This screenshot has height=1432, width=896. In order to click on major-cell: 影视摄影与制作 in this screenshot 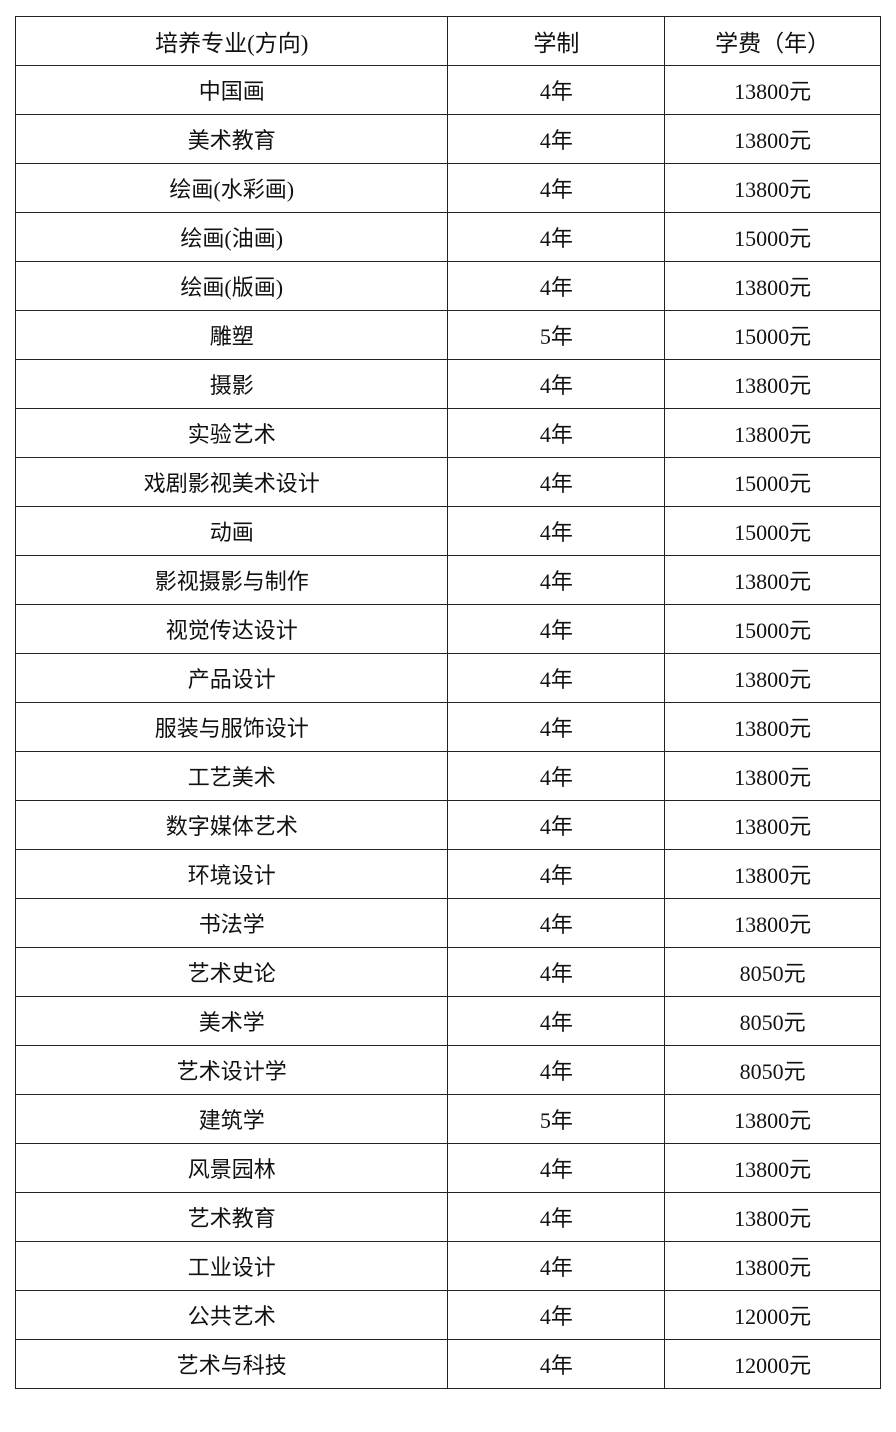, I will do `click(231, 580)`.